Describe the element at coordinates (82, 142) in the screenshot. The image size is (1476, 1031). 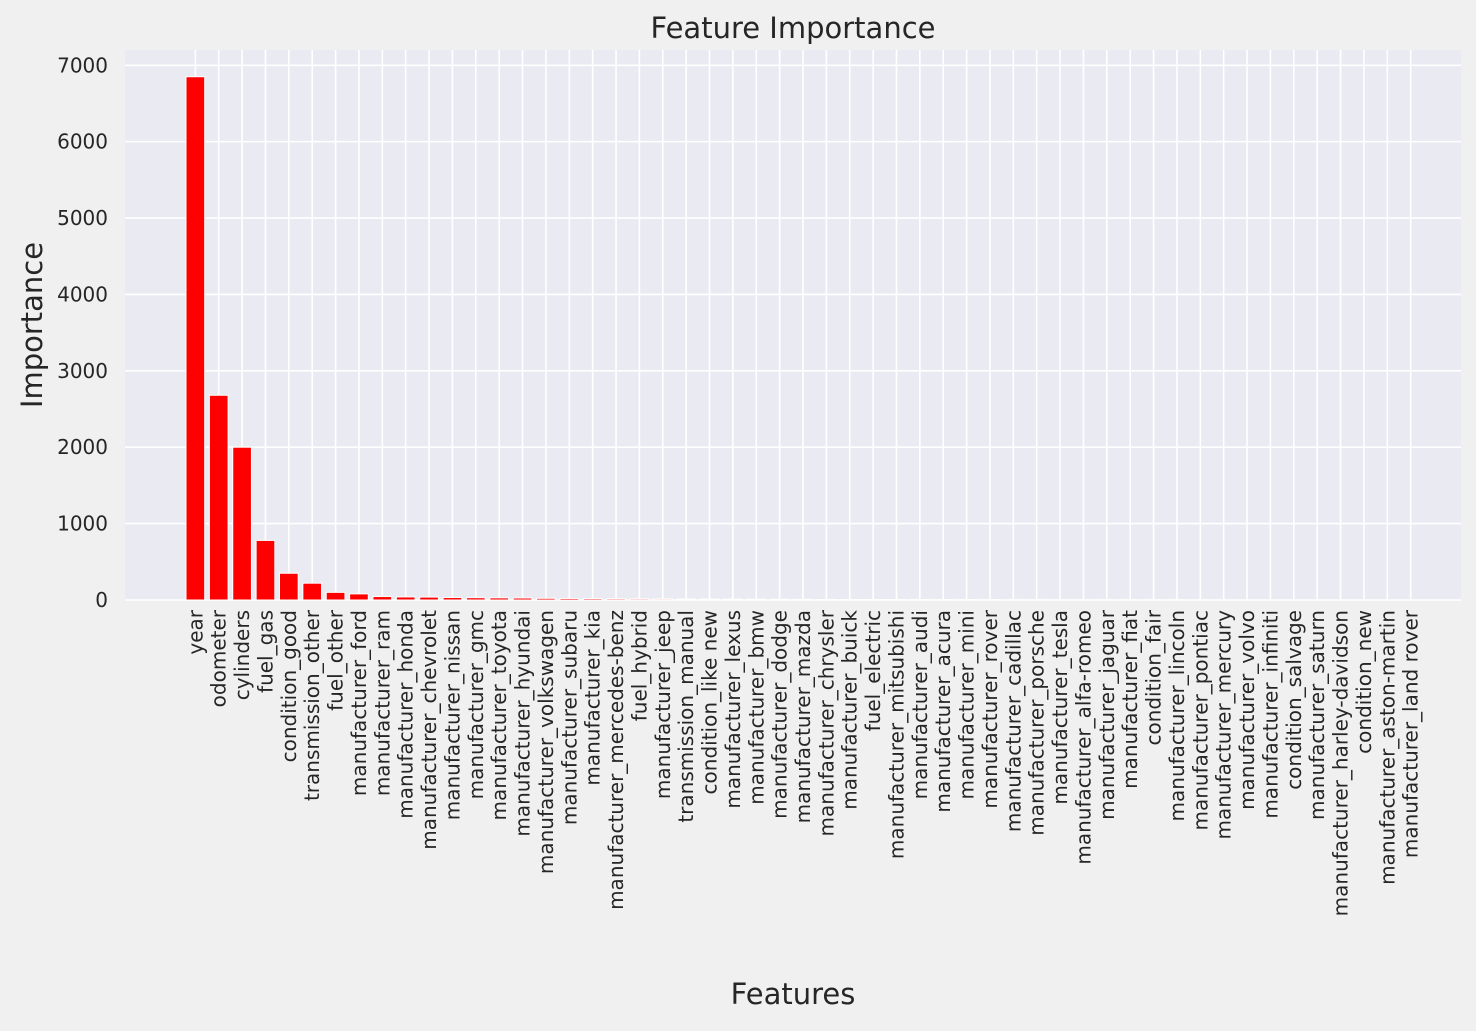
I see `y-tick-label: 6000` at that location.